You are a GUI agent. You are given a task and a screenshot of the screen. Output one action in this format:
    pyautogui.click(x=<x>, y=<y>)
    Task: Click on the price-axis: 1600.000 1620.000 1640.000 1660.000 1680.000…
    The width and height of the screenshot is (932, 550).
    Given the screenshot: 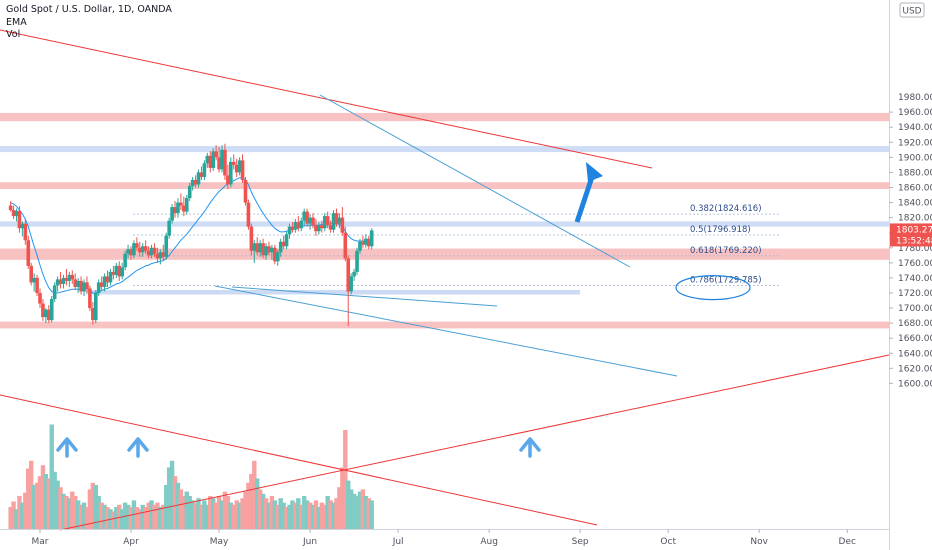 What is the action you would take?
    pyautogui.click(x=910, y=241)
    